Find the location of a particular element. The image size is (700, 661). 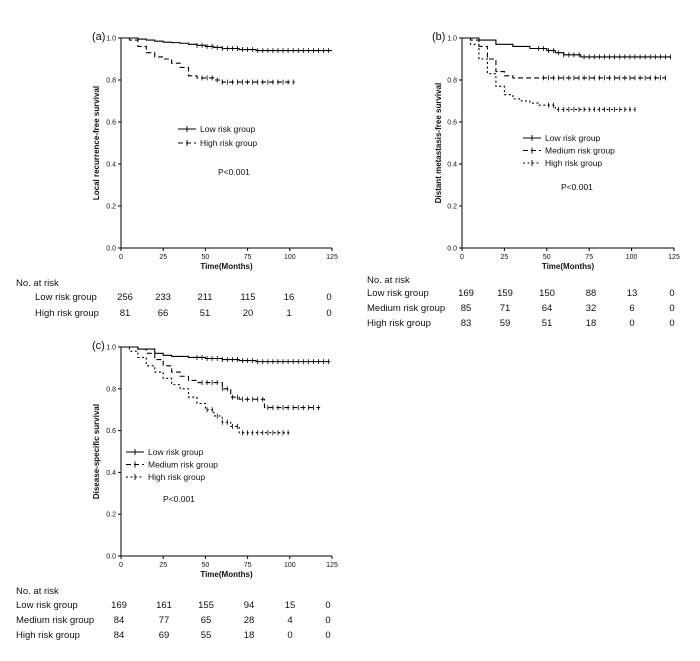

risk-count: 15 is located at coordinates (290, 605).